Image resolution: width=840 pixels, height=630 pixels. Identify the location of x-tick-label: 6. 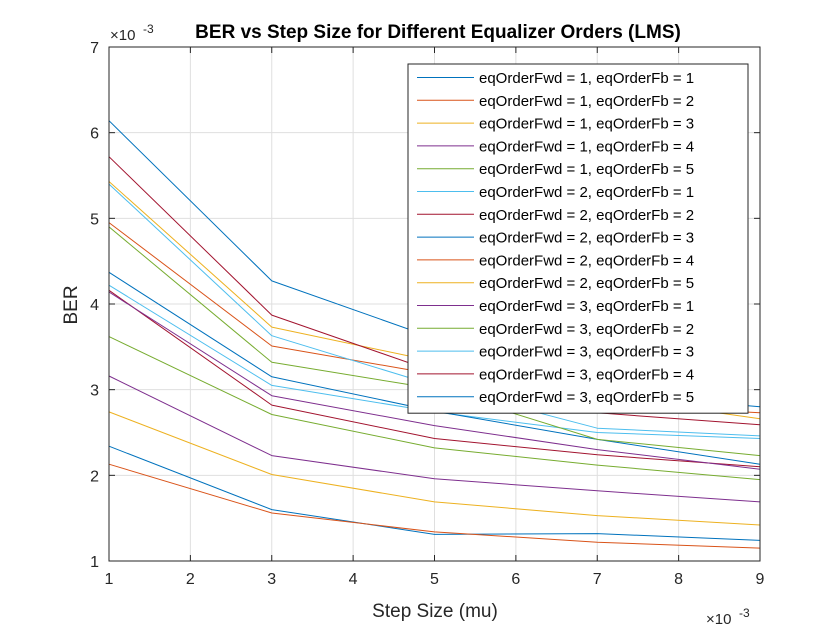
(515, 579).